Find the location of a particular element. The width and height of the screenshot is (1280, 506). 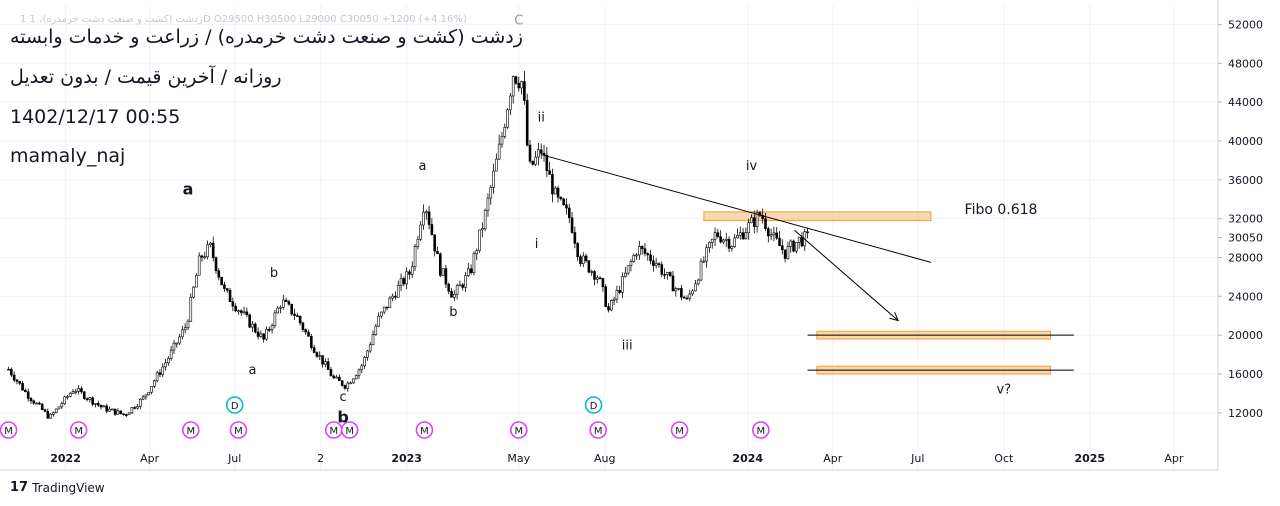

forecast-arrow-head is located at coordinates (894, 317).